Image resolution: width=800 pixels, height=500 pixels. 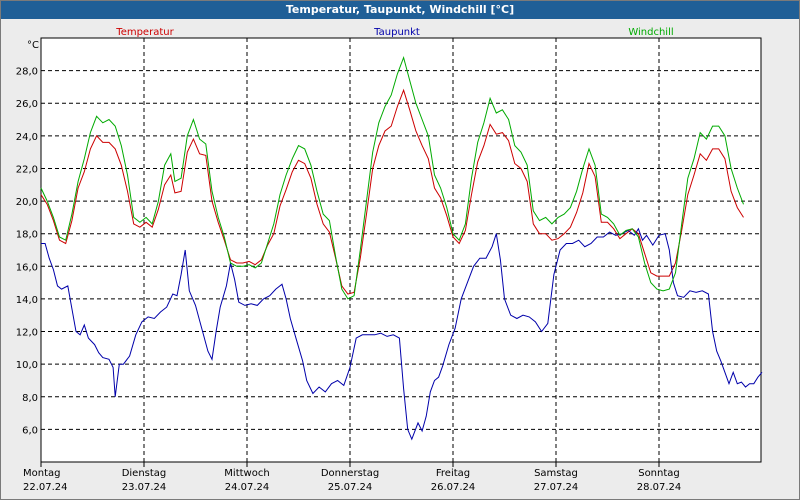 What do you see at coordinates (556, 473) in the screenshot?
I see `x-day-label: Samstag` at bounding box center [556, 473].